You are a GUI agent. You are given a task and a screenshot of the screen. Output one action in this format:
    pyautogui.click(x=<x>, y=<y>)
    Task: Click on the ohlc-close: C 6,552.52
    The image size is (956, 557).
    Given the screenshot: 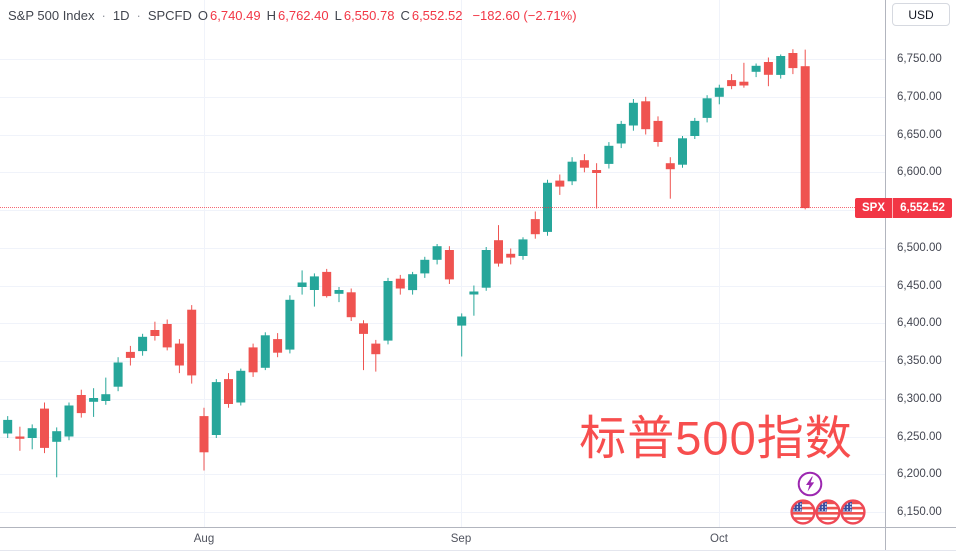 What is the action you would take?
    pyautogui.click(x=431, y=15)
    